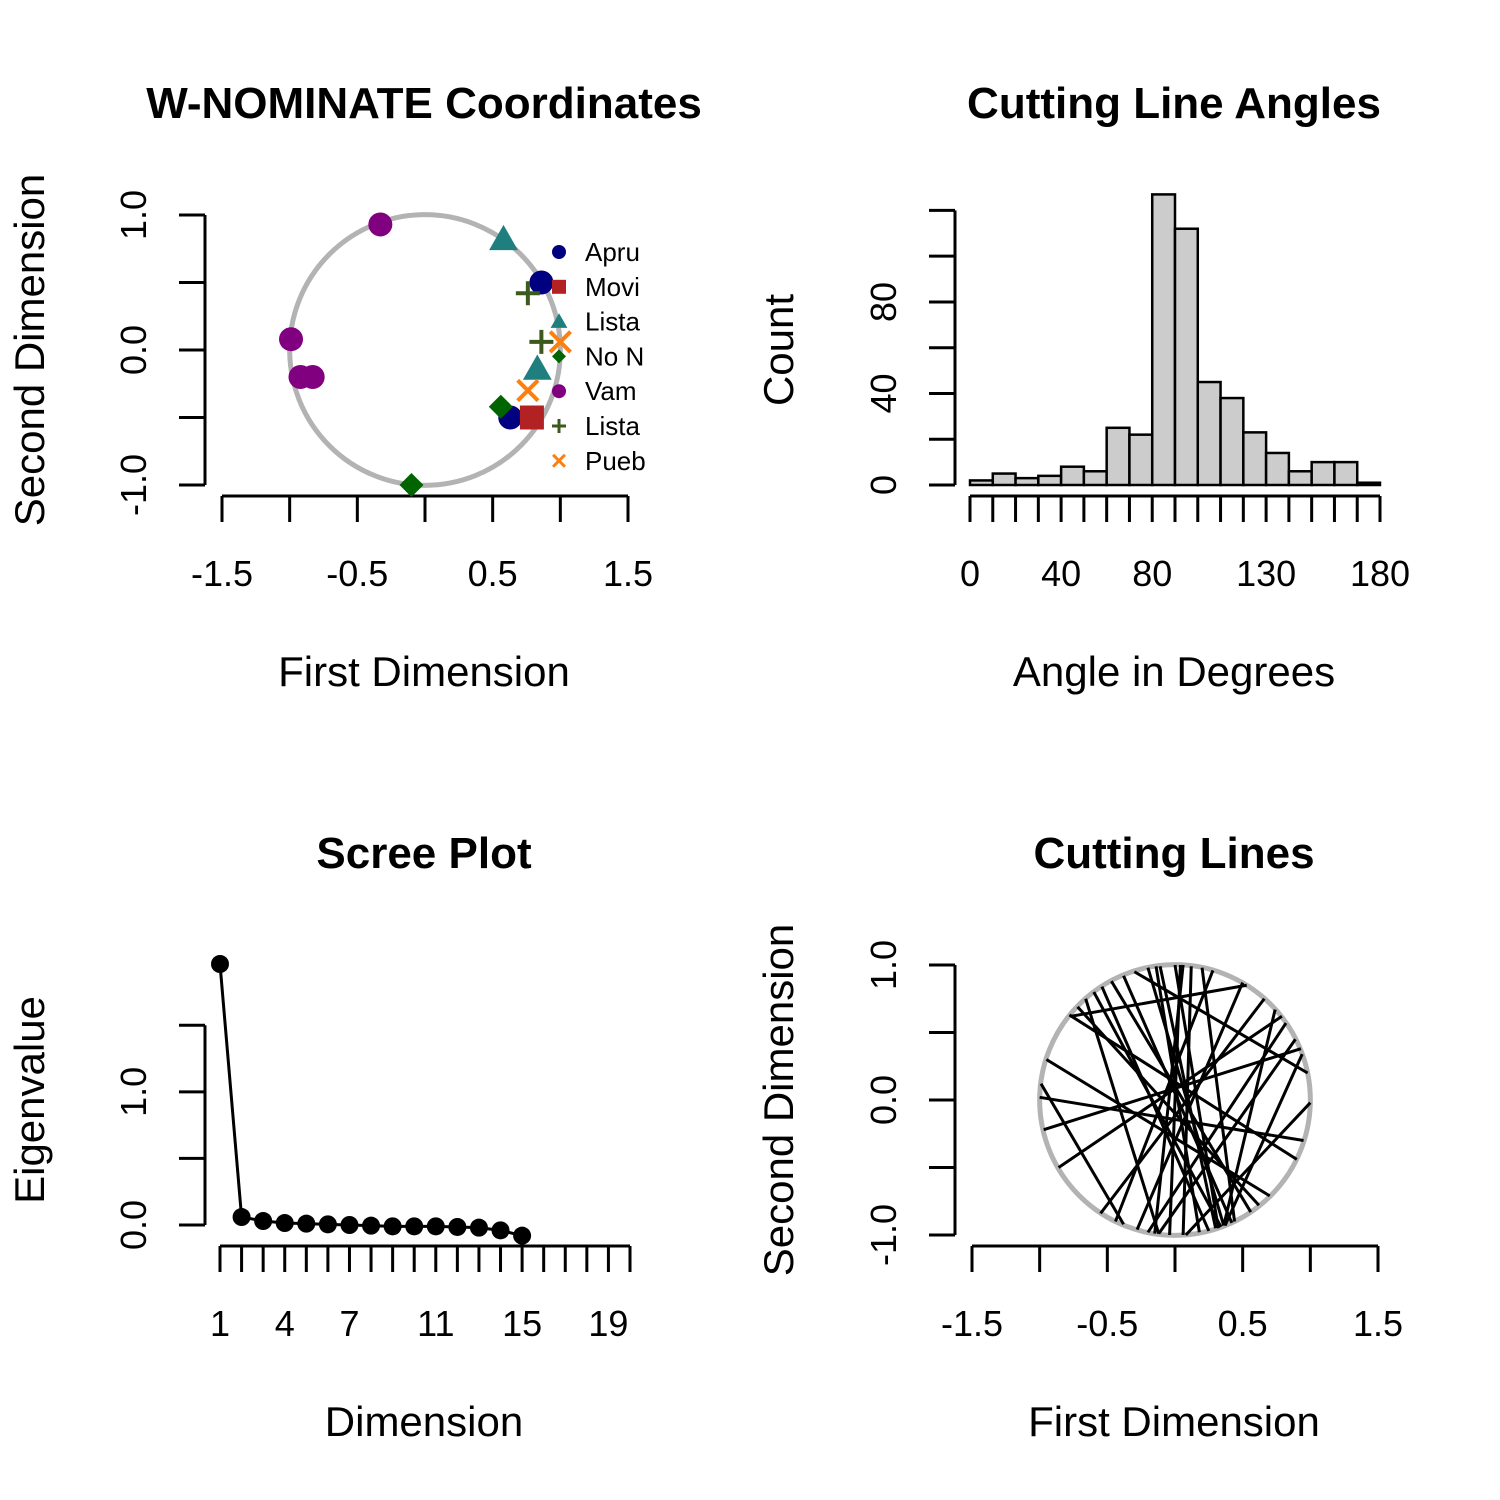 This screenshot has height=1500, width=1500. I want to click on coords-legend-label: No N, so click(614, 356).